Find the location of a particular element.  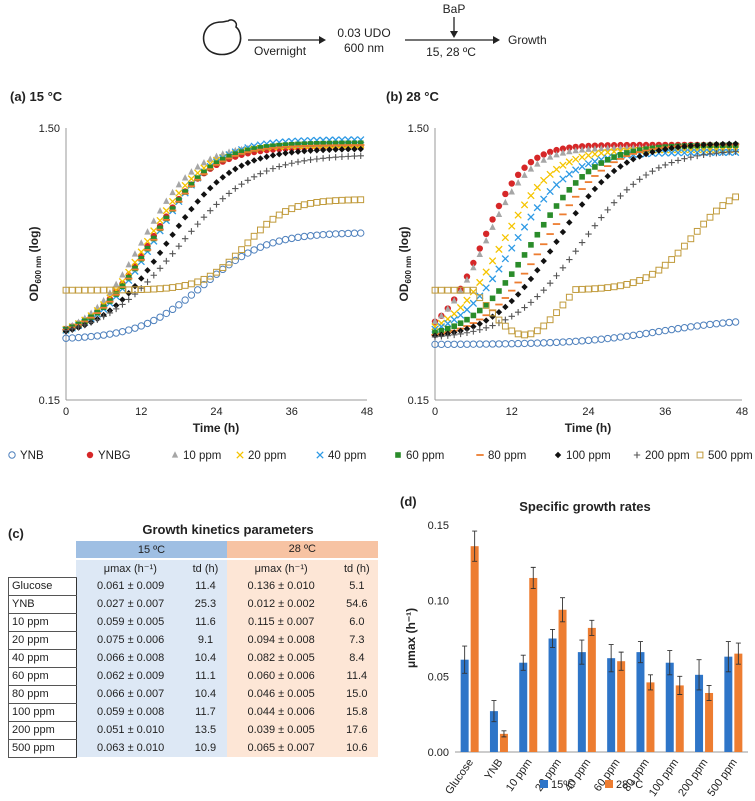

panel-1-point-40ppm-t7 is located at coordinates (480, 296).